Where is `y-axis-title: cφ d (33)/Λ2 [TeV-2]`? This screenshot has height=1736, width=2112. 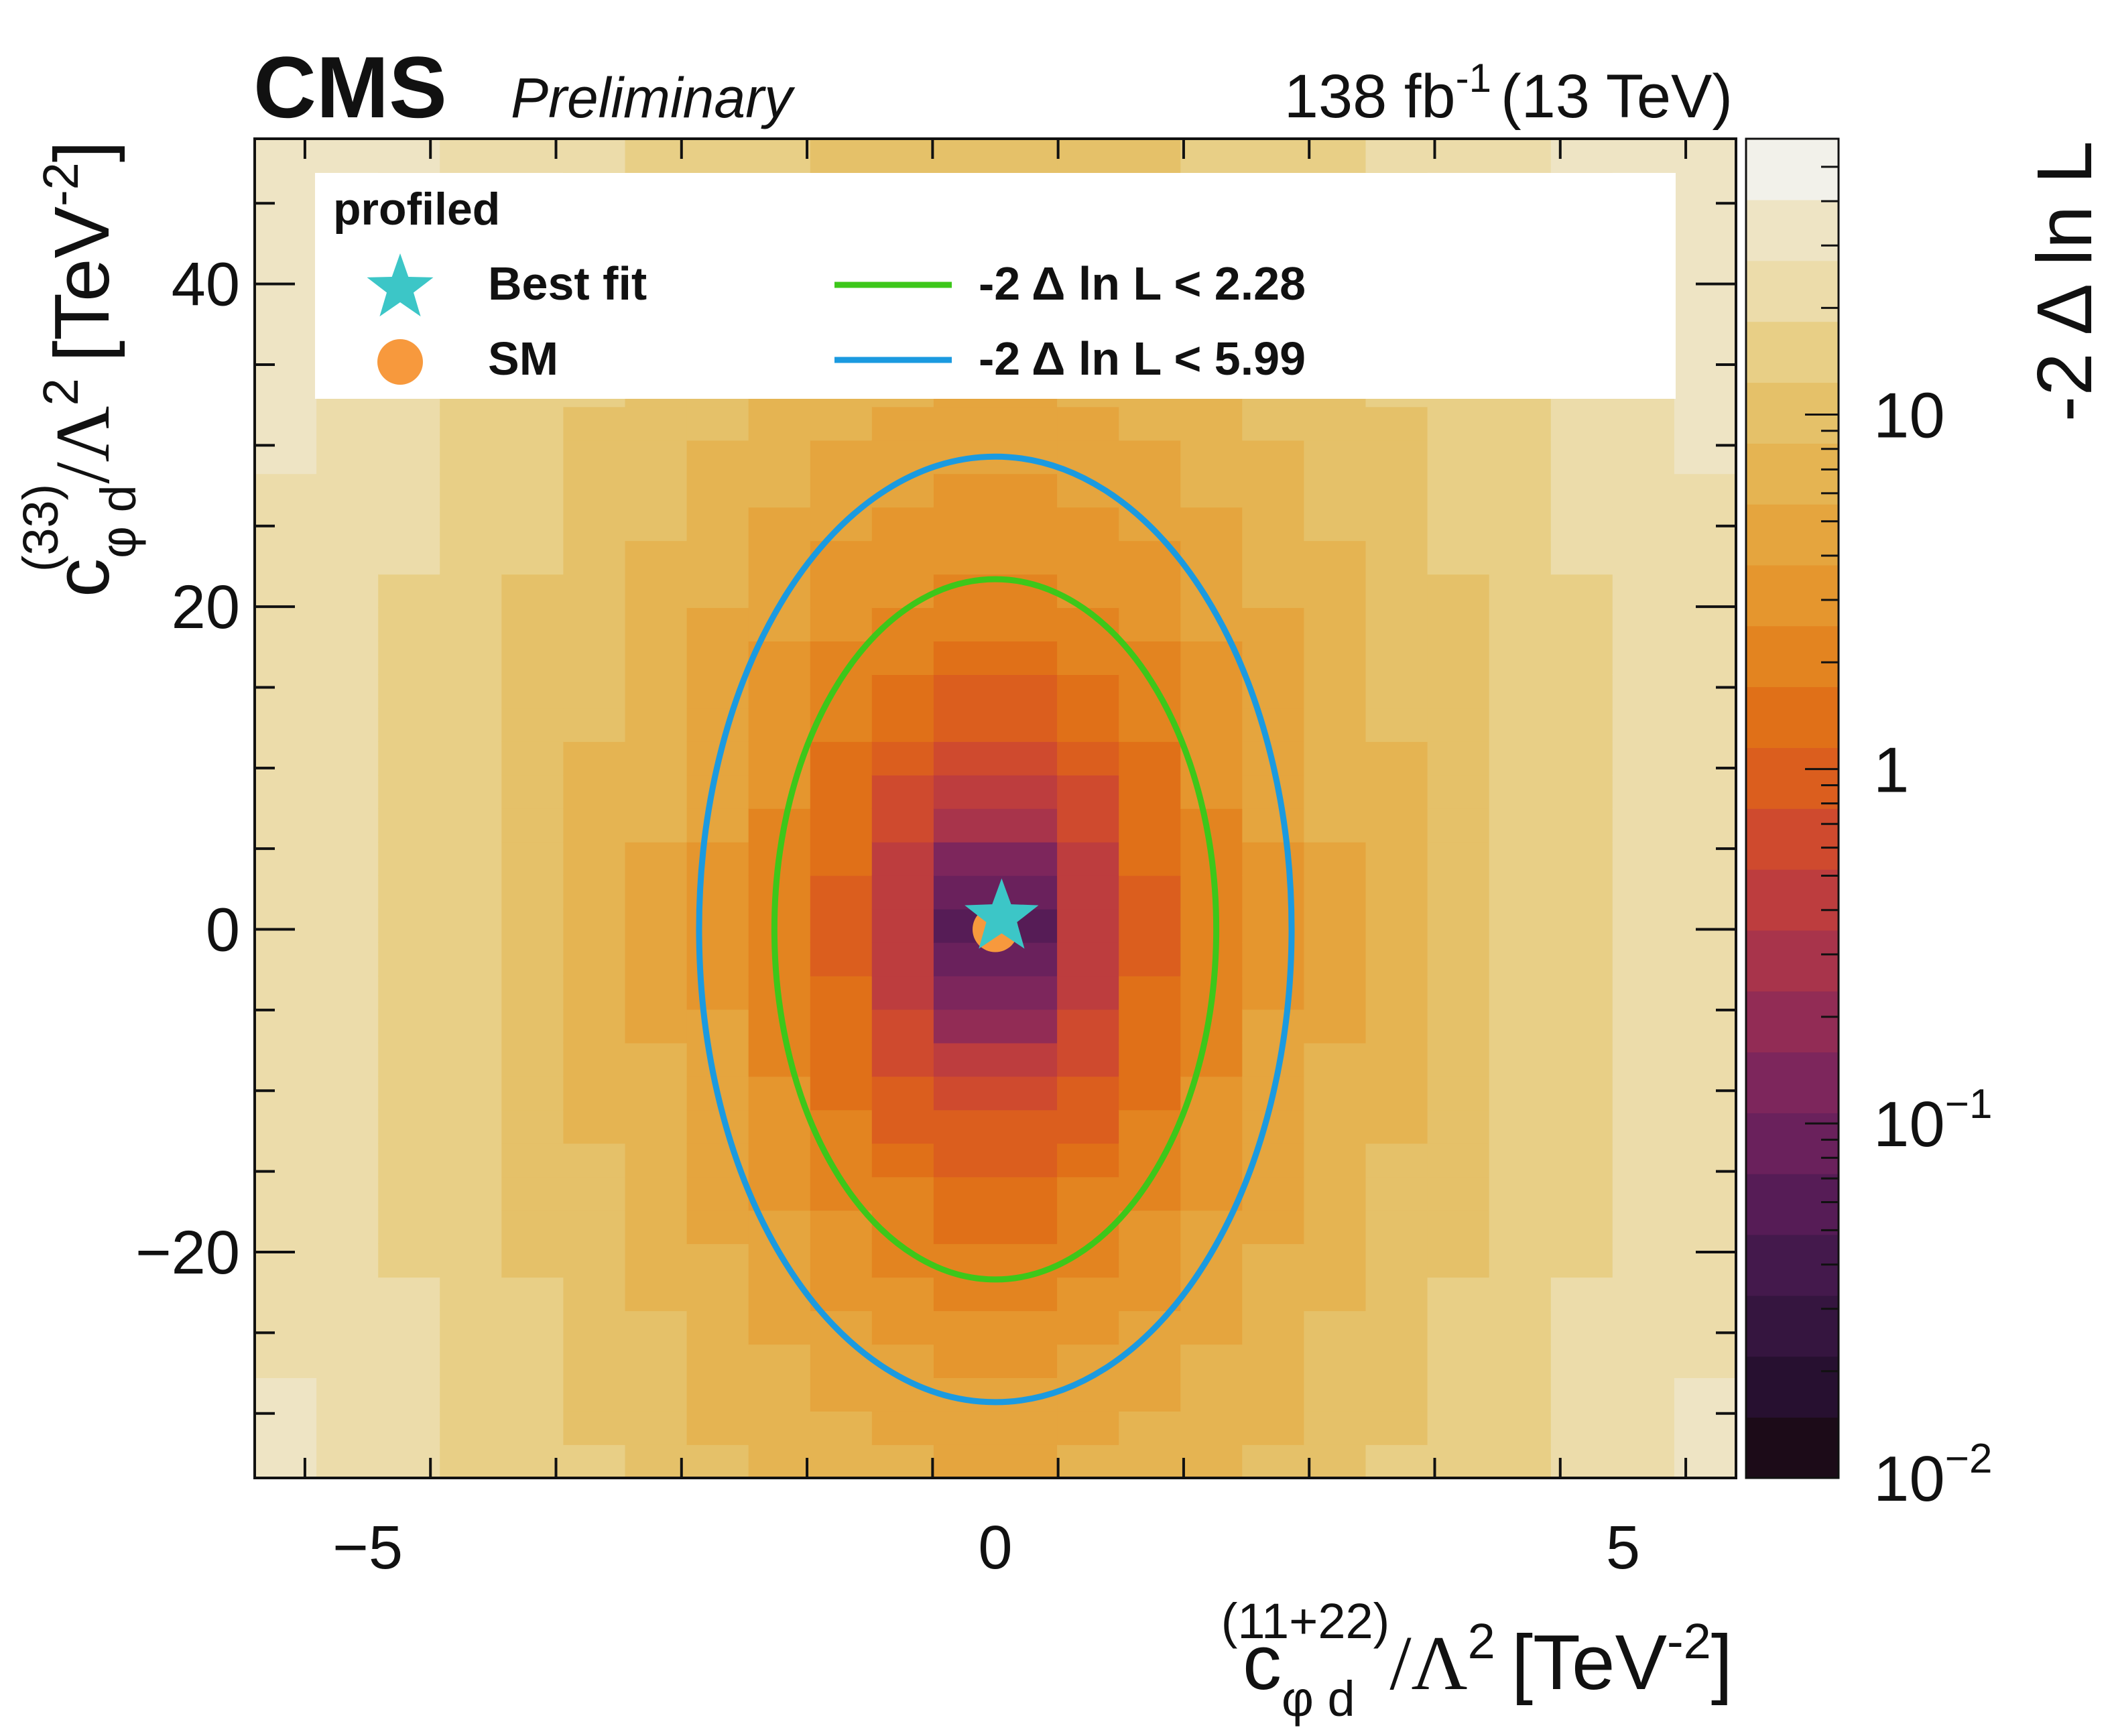
y-axis-title: cφ d (33)/Λ2 [TeV-2] is located at coordinates (80, 369).